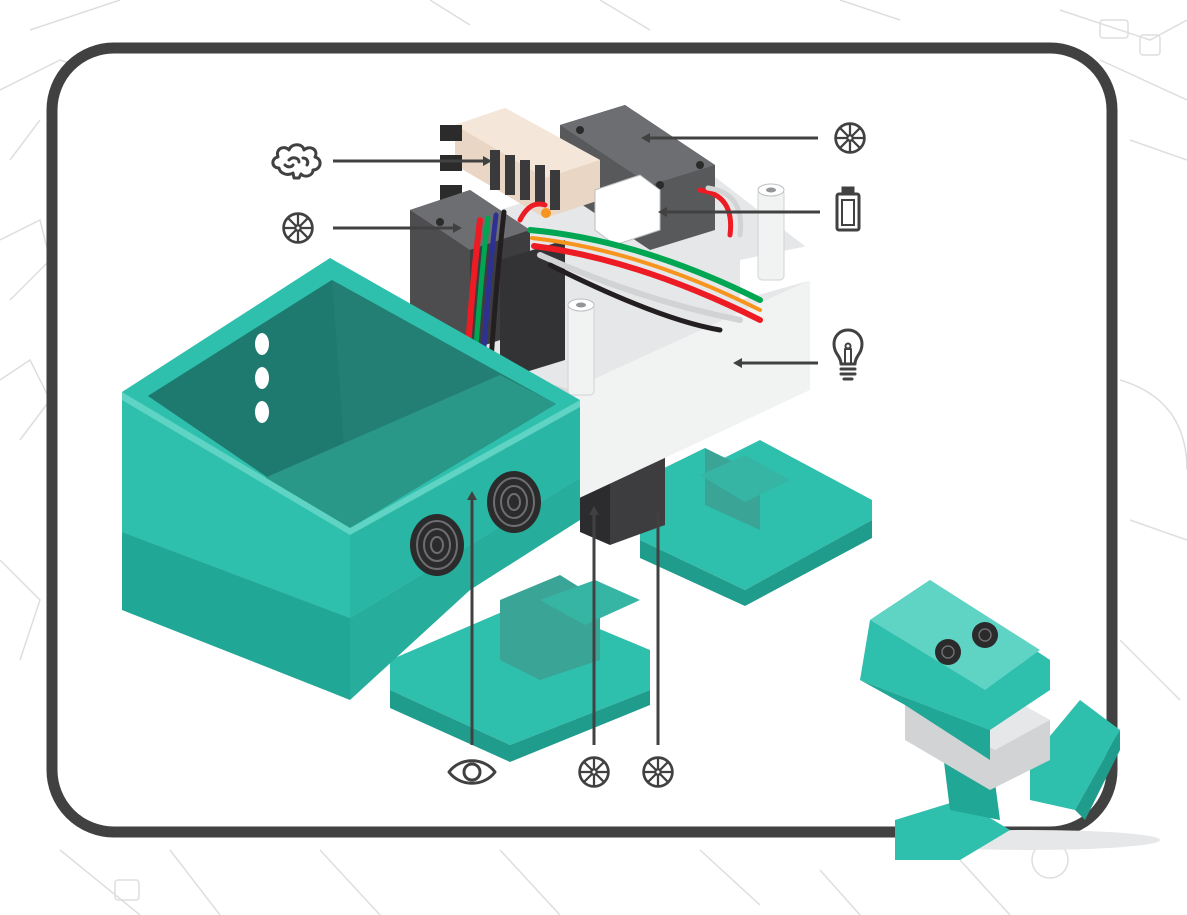  Describe the element at coordinates (1010, 720) in the screenshot. I see `mini-robot` at that location.